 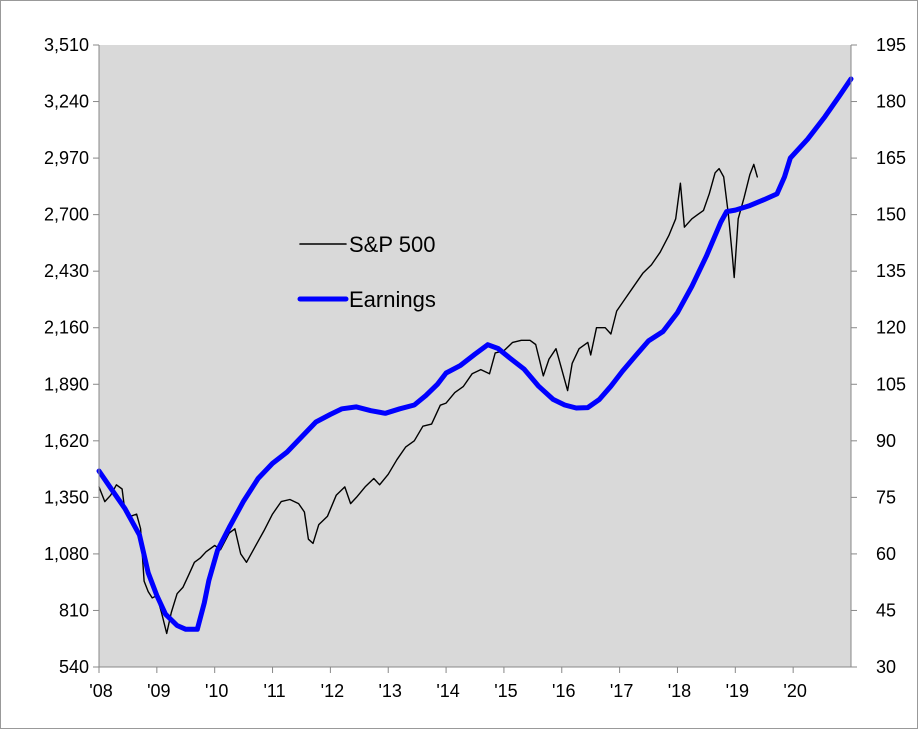 I want to click on x-tick-label: '16, so click(x=563, y=691).